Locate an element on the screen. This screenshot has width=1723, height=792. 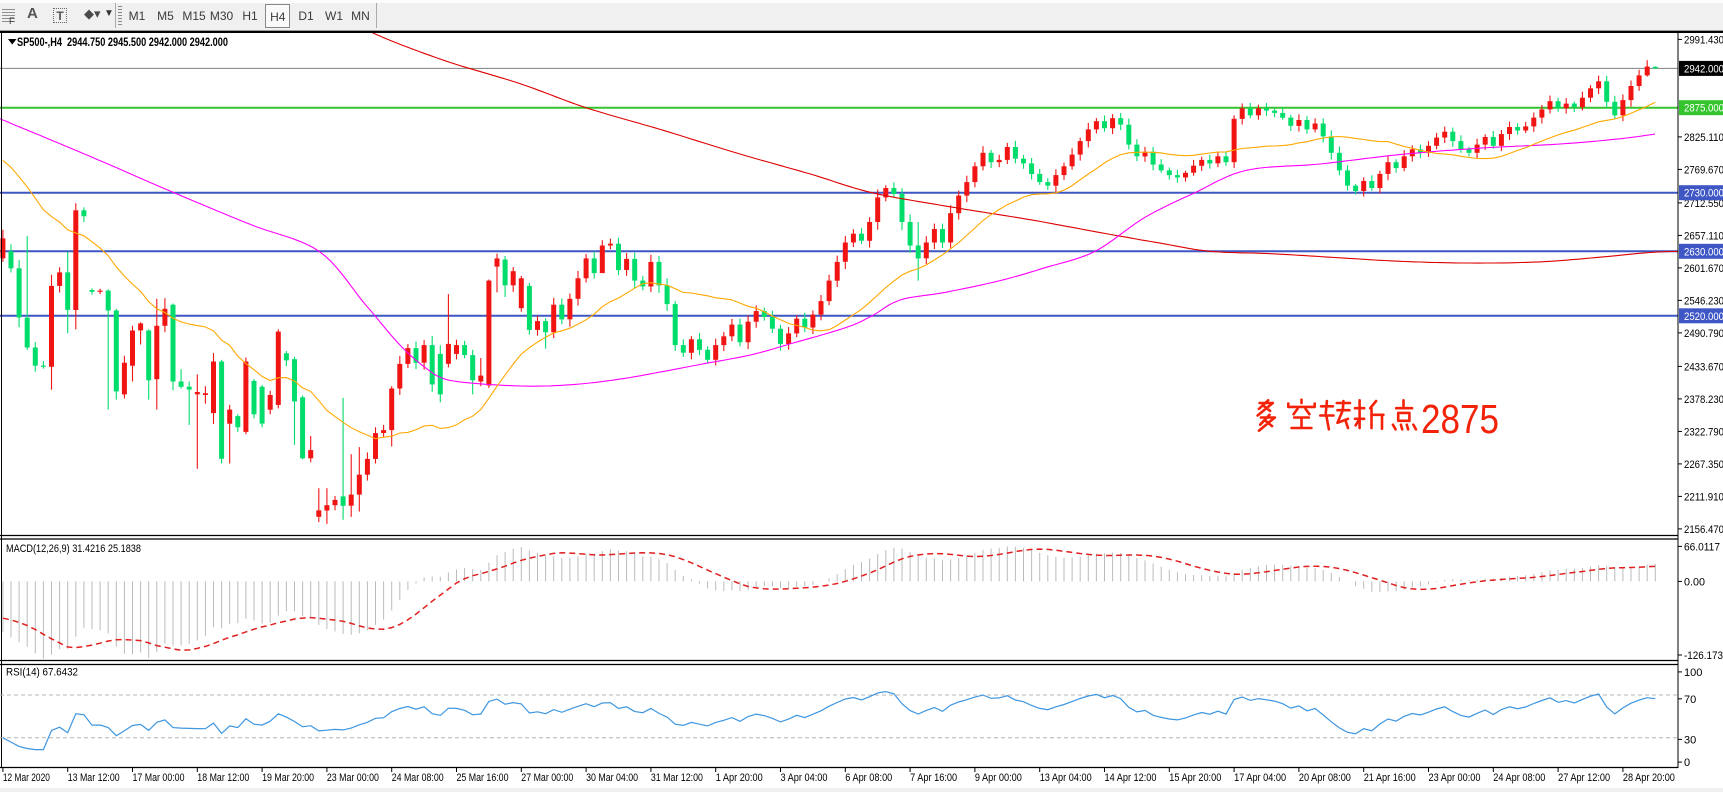
svg-text: 9 Apr 00:00 is located at coordinates (998, 778).